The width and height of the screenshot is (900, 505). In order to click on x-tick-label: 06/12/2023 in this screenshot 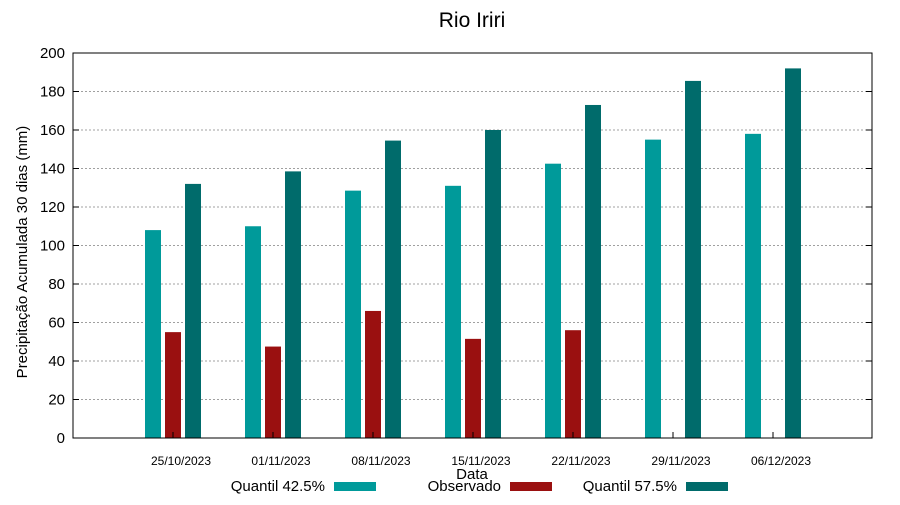, I will do `click(781, 461)`.